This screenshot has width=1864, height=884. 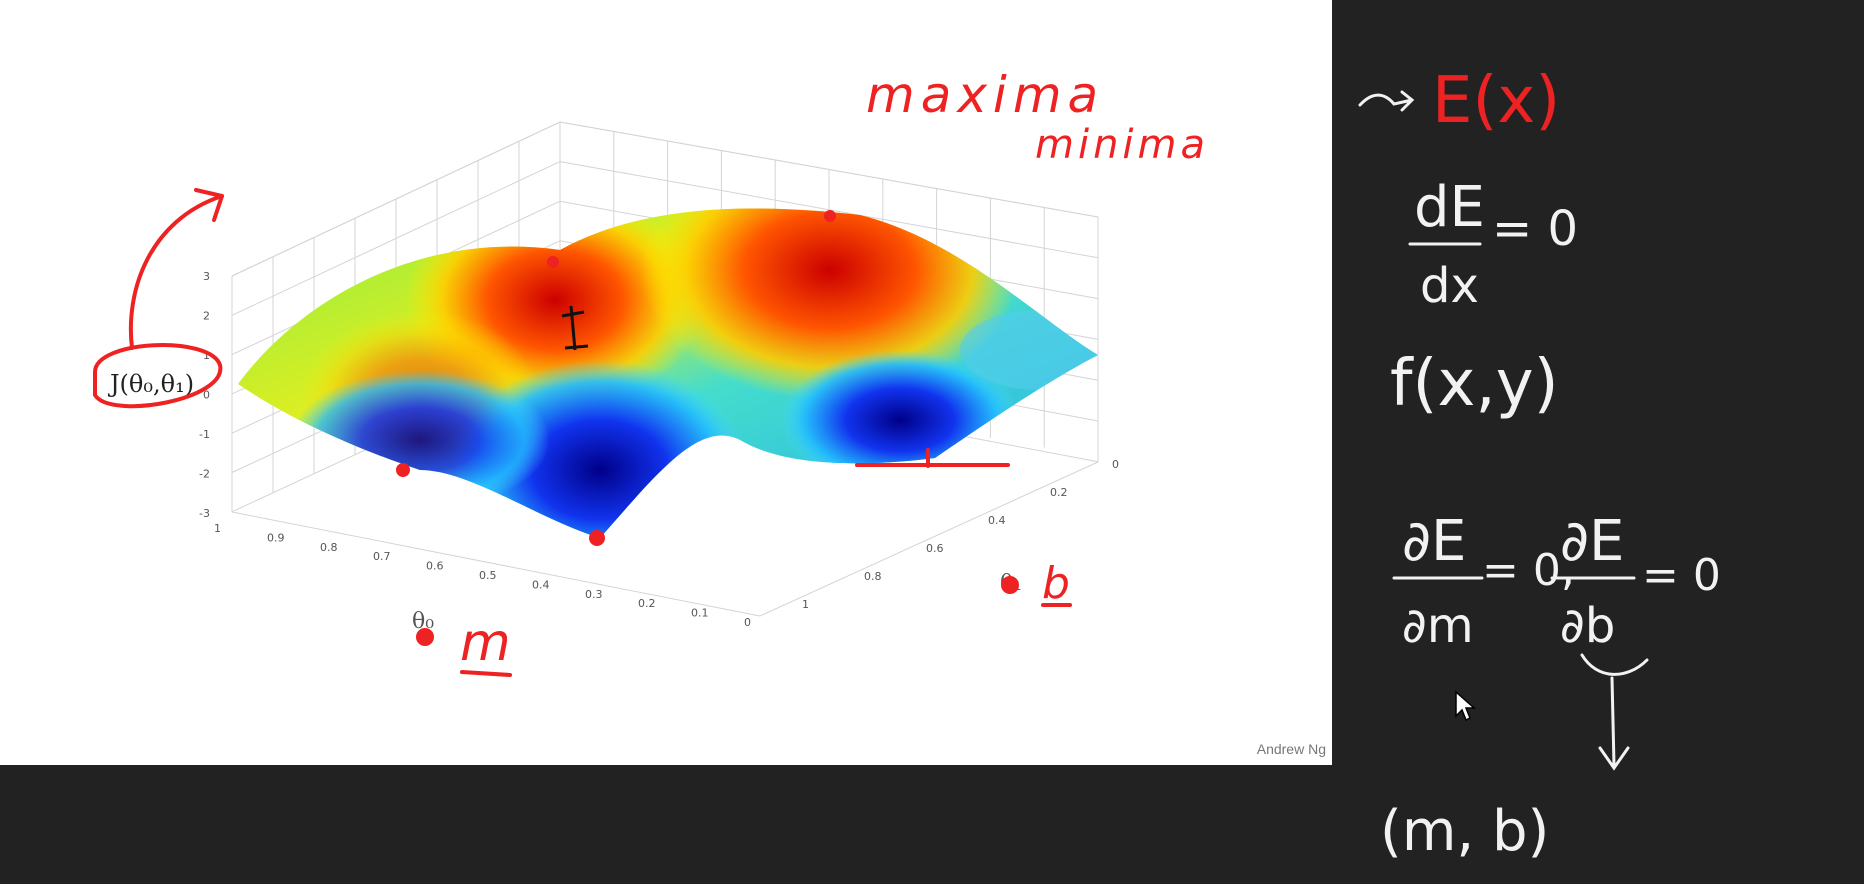 What do you see at coordinates (206, 276) in the screenshot?
I see `z-tick-label: 3` at bounding box center [206, 276].